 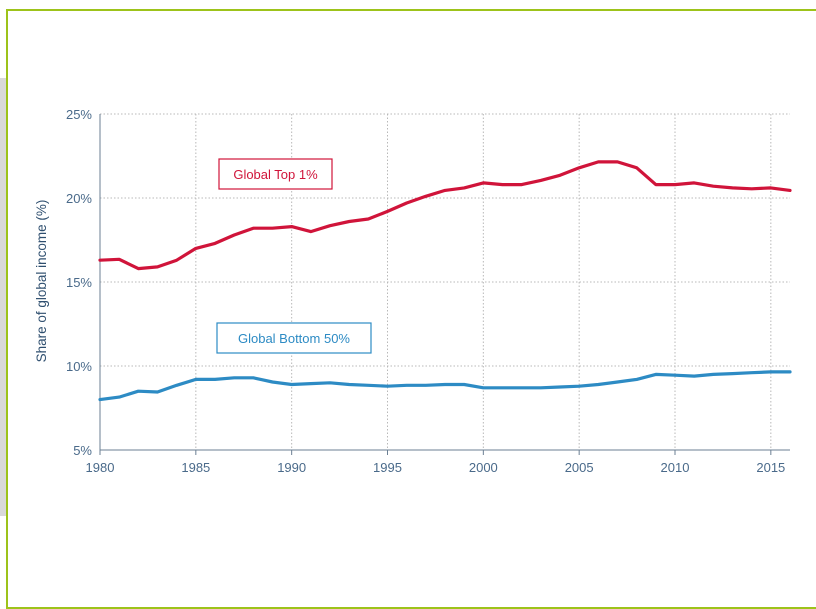 I want to click on x-tick-label: 1990, so click(x=291, y=467).